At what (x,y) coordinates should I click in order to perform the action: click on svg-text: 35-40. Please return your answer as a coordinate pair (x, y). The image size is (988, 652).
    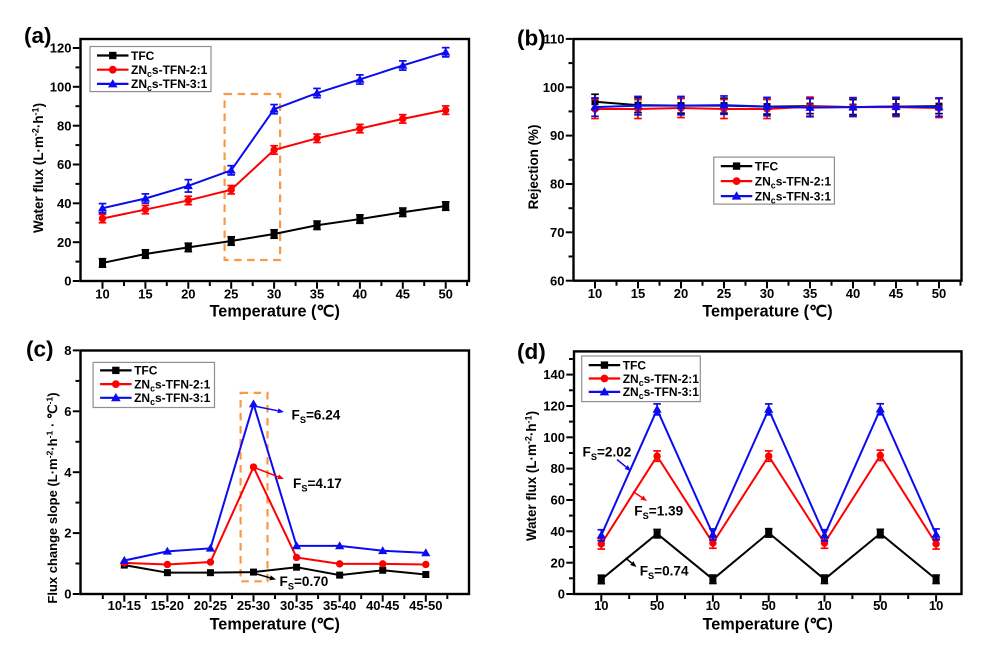
    Looking at the image, I should click on (339, 605).